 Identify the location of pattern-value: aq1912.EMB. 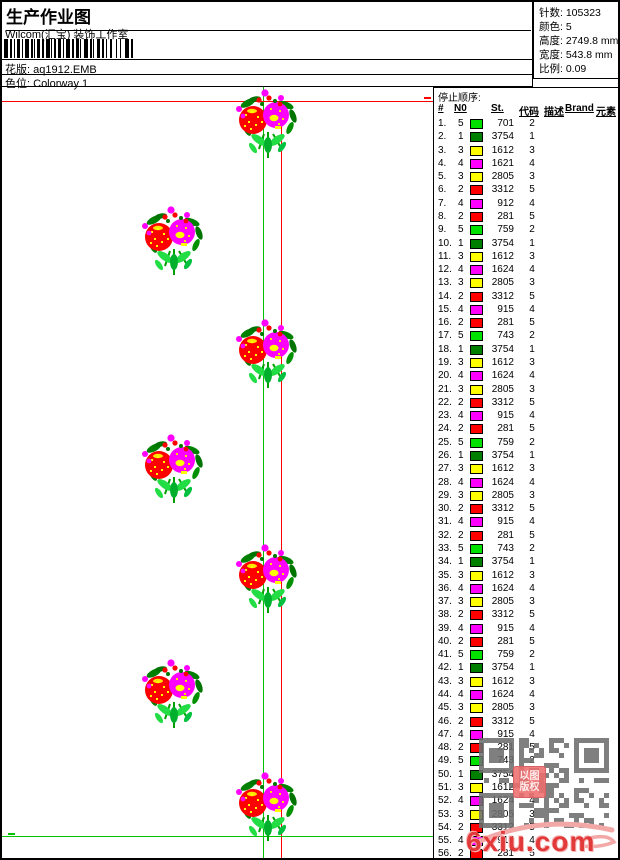
(65, 70).